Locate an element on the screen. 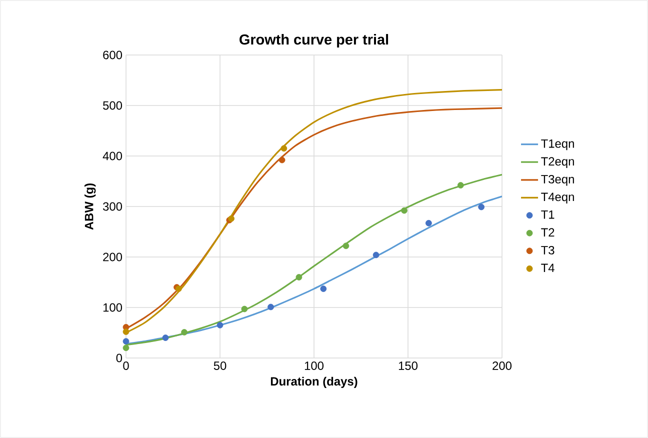 The height and width of the screenshot is (438, 648). y-tick-label: 600 is located at coordinates (112, 55).